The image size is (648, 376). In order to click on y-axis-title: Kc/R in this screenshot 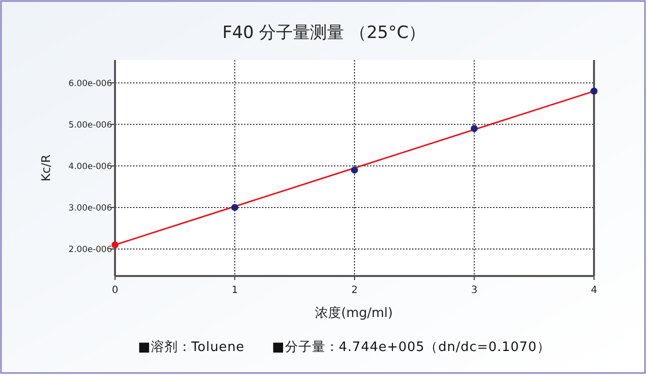, I will do `click(46, 168)`.